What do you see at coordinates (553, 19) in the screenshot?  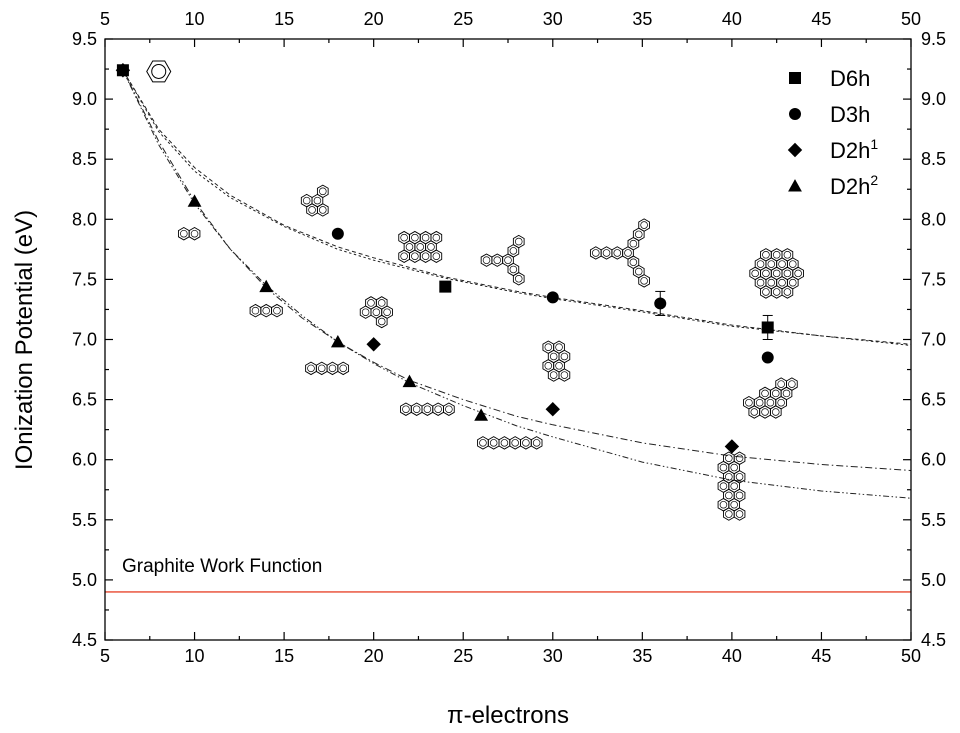 I see `top-tick-label: 30` at bounding box center [553, 19].